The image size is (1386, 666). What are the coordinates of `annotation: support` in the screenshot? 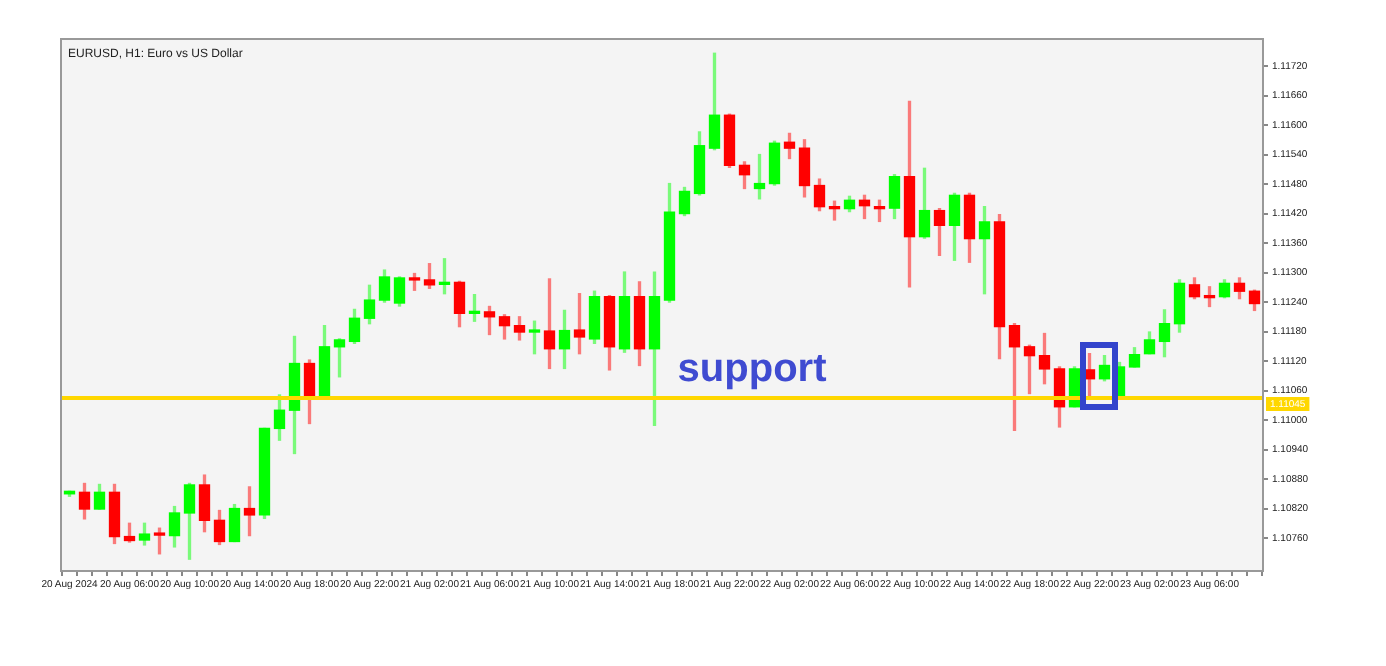 It's located at (752, 368).